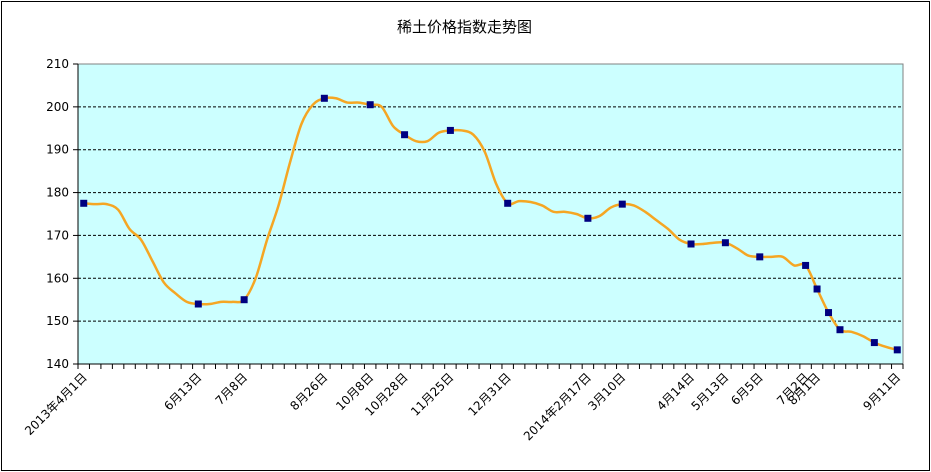  Describe the element at coordinates (62, 214) in the screenshot. I see `y-axis: 140 150 160 170 180 190 200 210` at that location.